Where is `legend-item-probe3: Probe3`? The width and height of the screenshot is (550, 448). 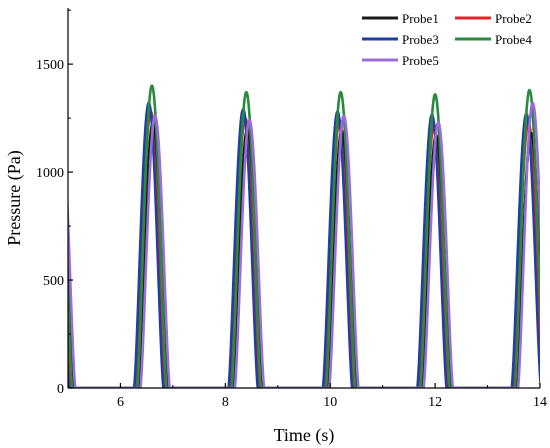
legend-item-probe3: Probe3 is located at coordinates (400, 39).